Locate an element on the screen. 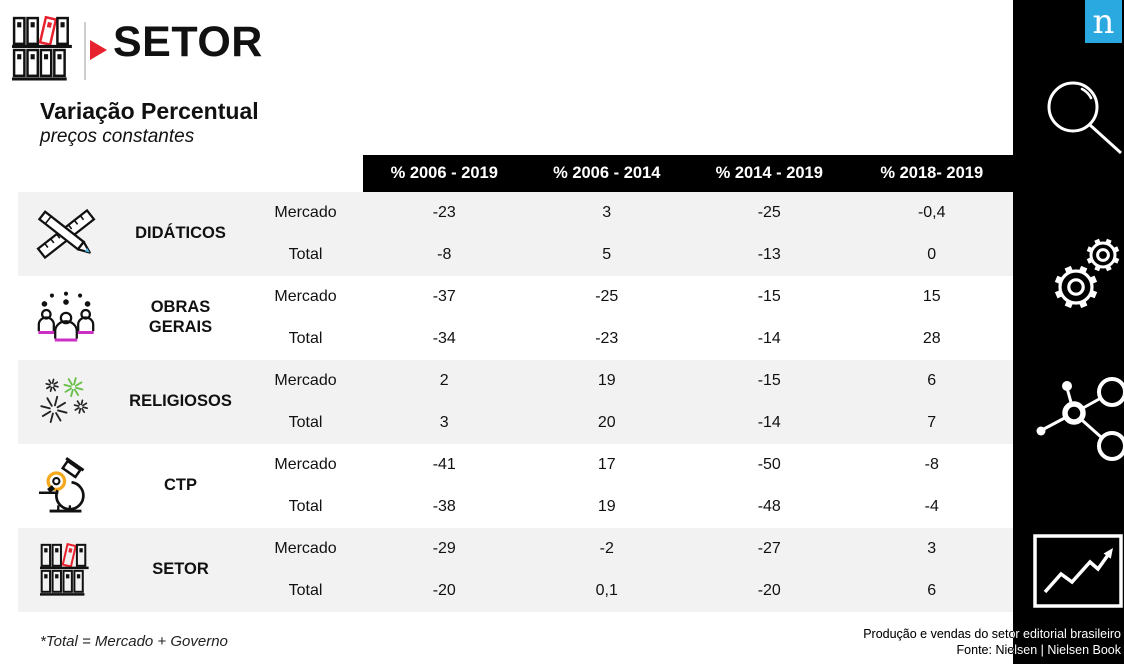  gears-icon is located at coordinates (1079, 275).